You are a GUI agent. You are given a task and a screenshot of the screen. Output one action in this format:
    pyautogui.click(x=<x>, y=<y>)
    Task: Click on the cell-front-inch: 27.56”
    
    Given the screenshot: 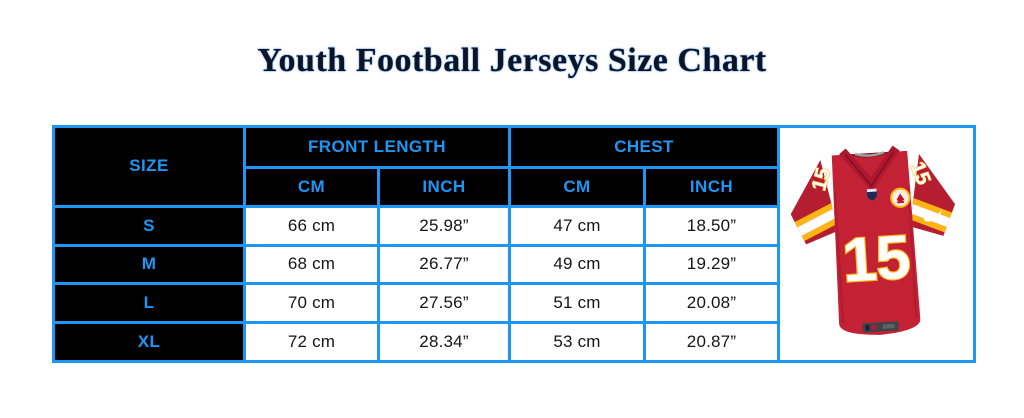 What is the action you would take?
    pyautogui.click(x=444, y=303)
    